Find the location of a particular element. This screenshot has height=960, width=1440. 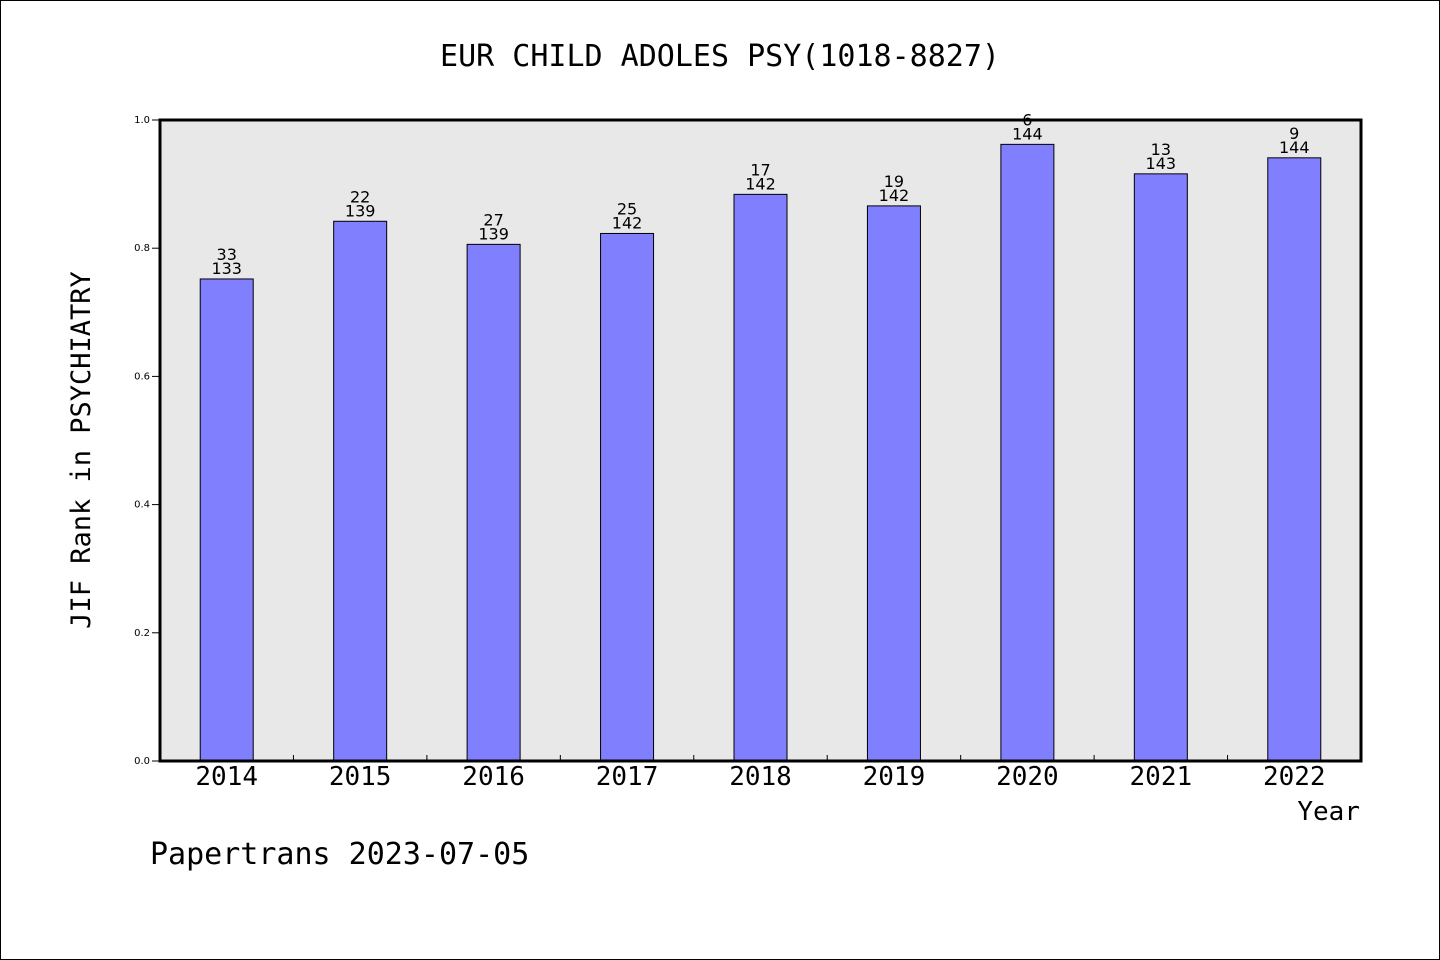

x-tick-label: 2014 is located at coordinates (226, 777).